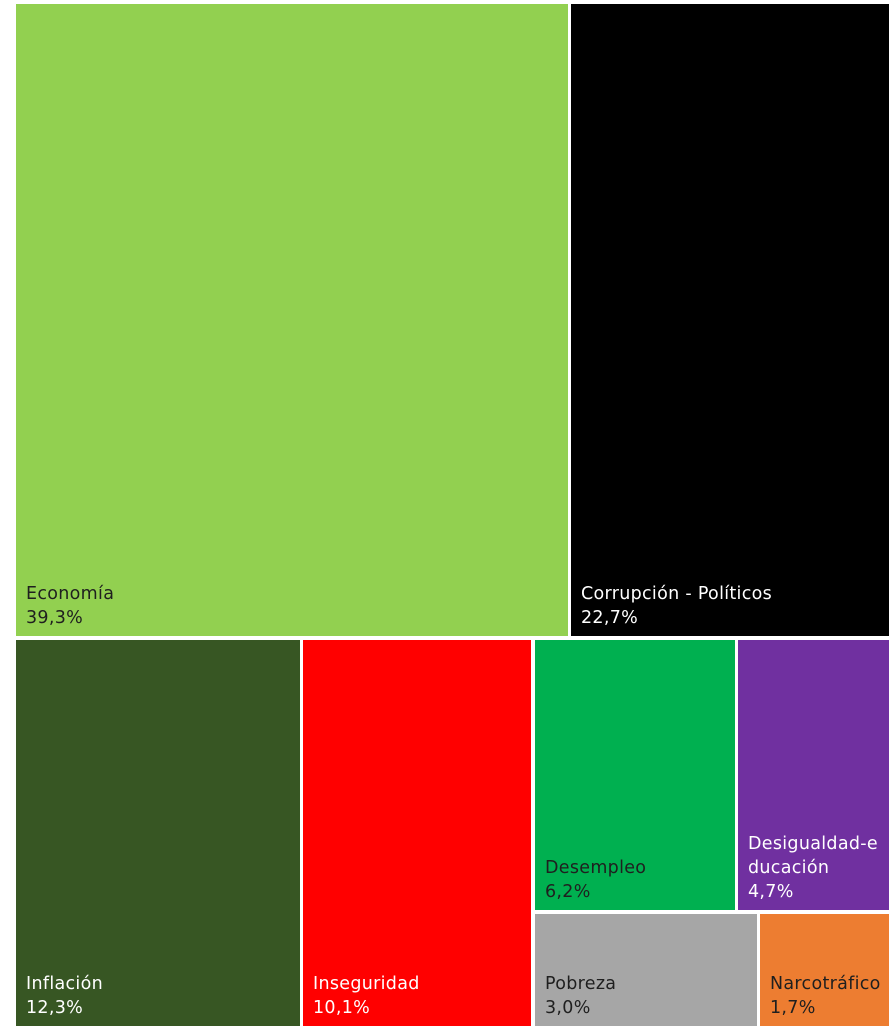  Describe the element at coordinates (732, 606) in the screenshot. I see `tile-text: Corrupción - Políticos 22,7%` at that location.